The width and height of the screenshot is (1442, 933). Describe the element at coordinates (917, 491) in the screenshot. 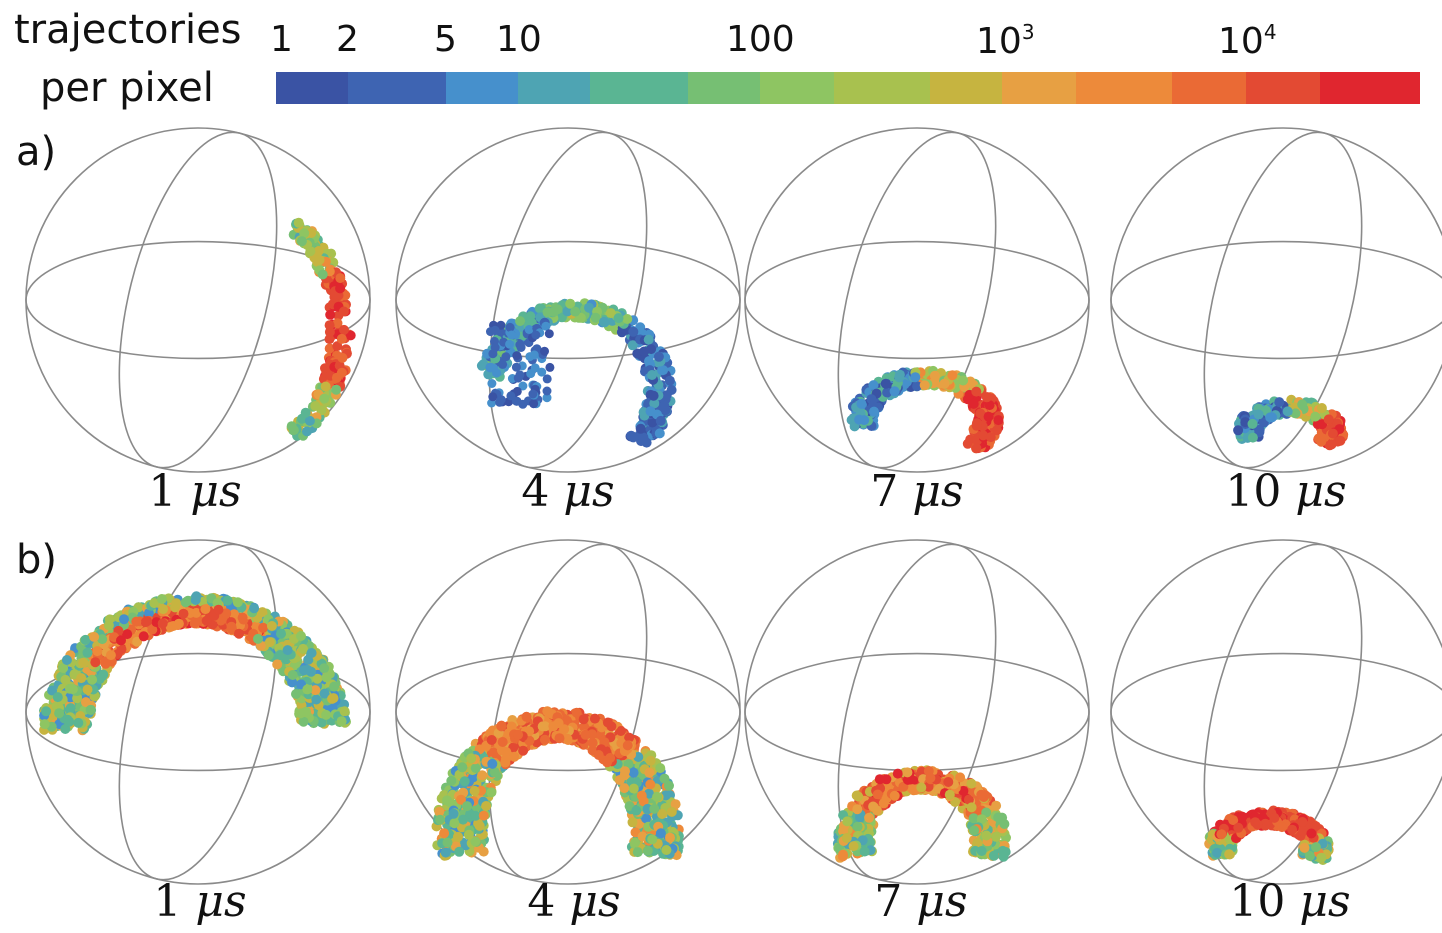

I see `time-label-a-7: 7 μs` at that location.